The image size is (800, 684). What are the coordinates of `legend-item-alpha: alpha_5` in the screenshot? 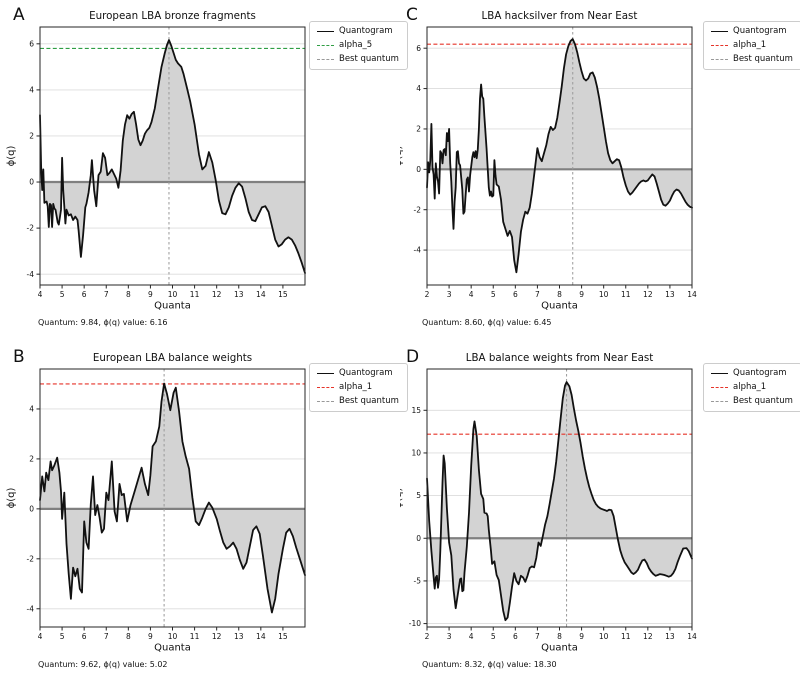 It's located at (358, 45).